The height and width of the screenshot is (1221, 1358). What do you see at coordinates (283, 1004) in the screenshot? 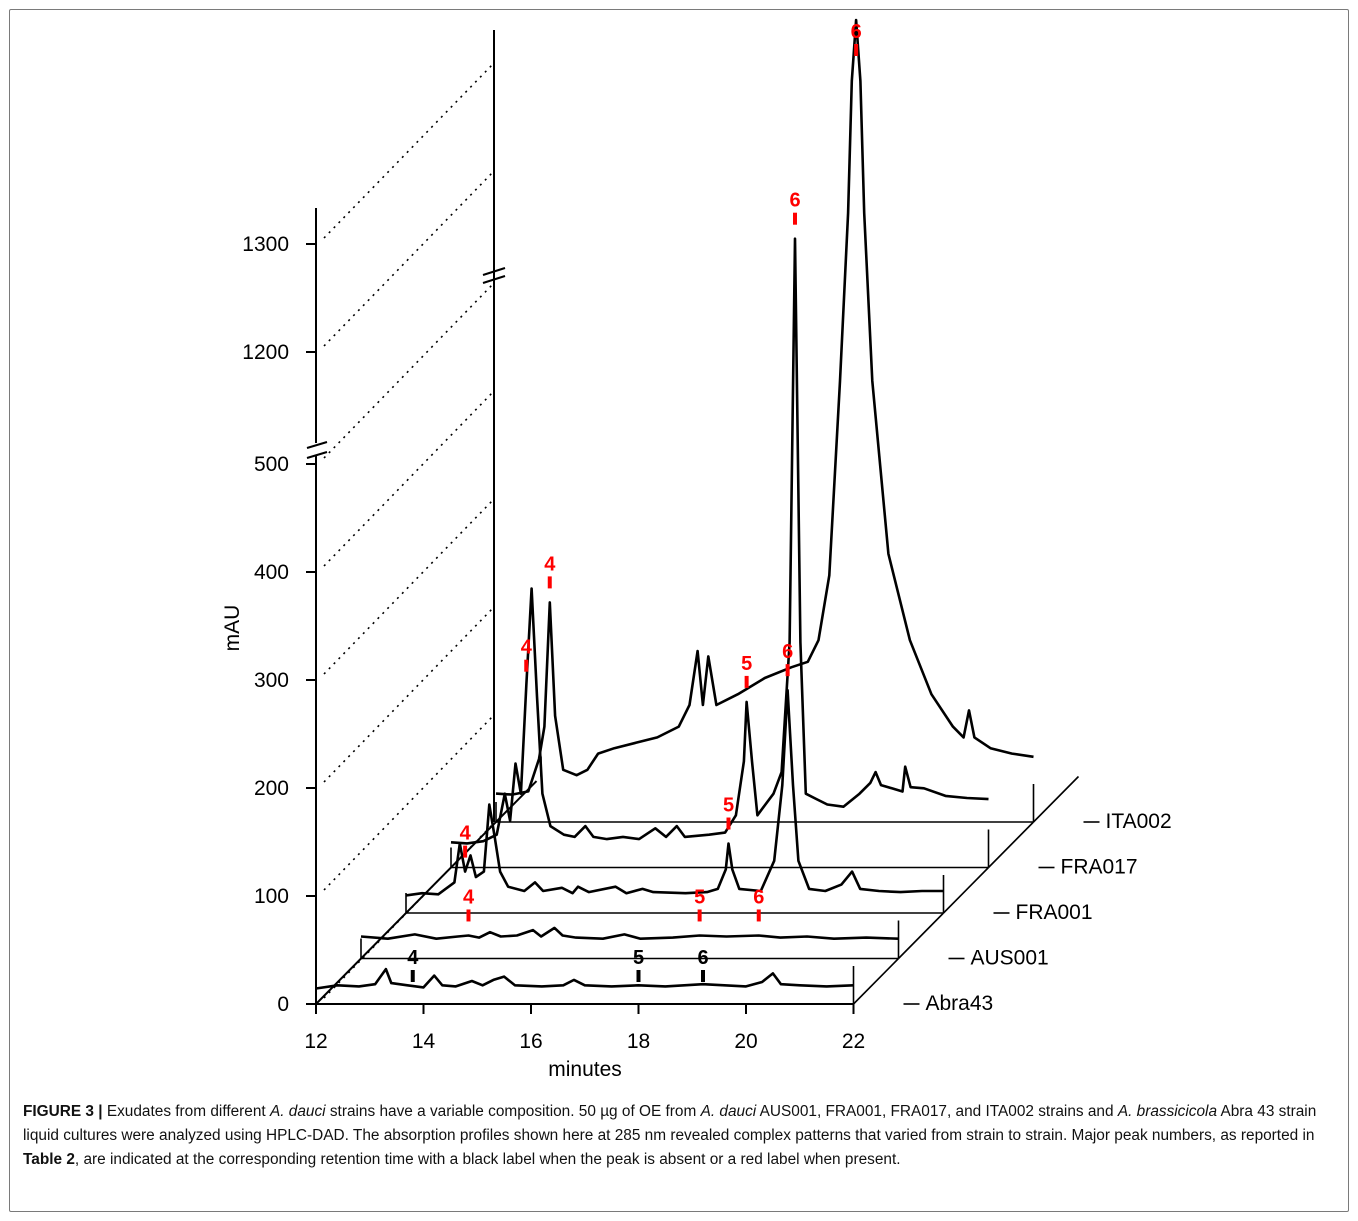
I see `y-tick-label: 0` at bounding box center [283, 1004].